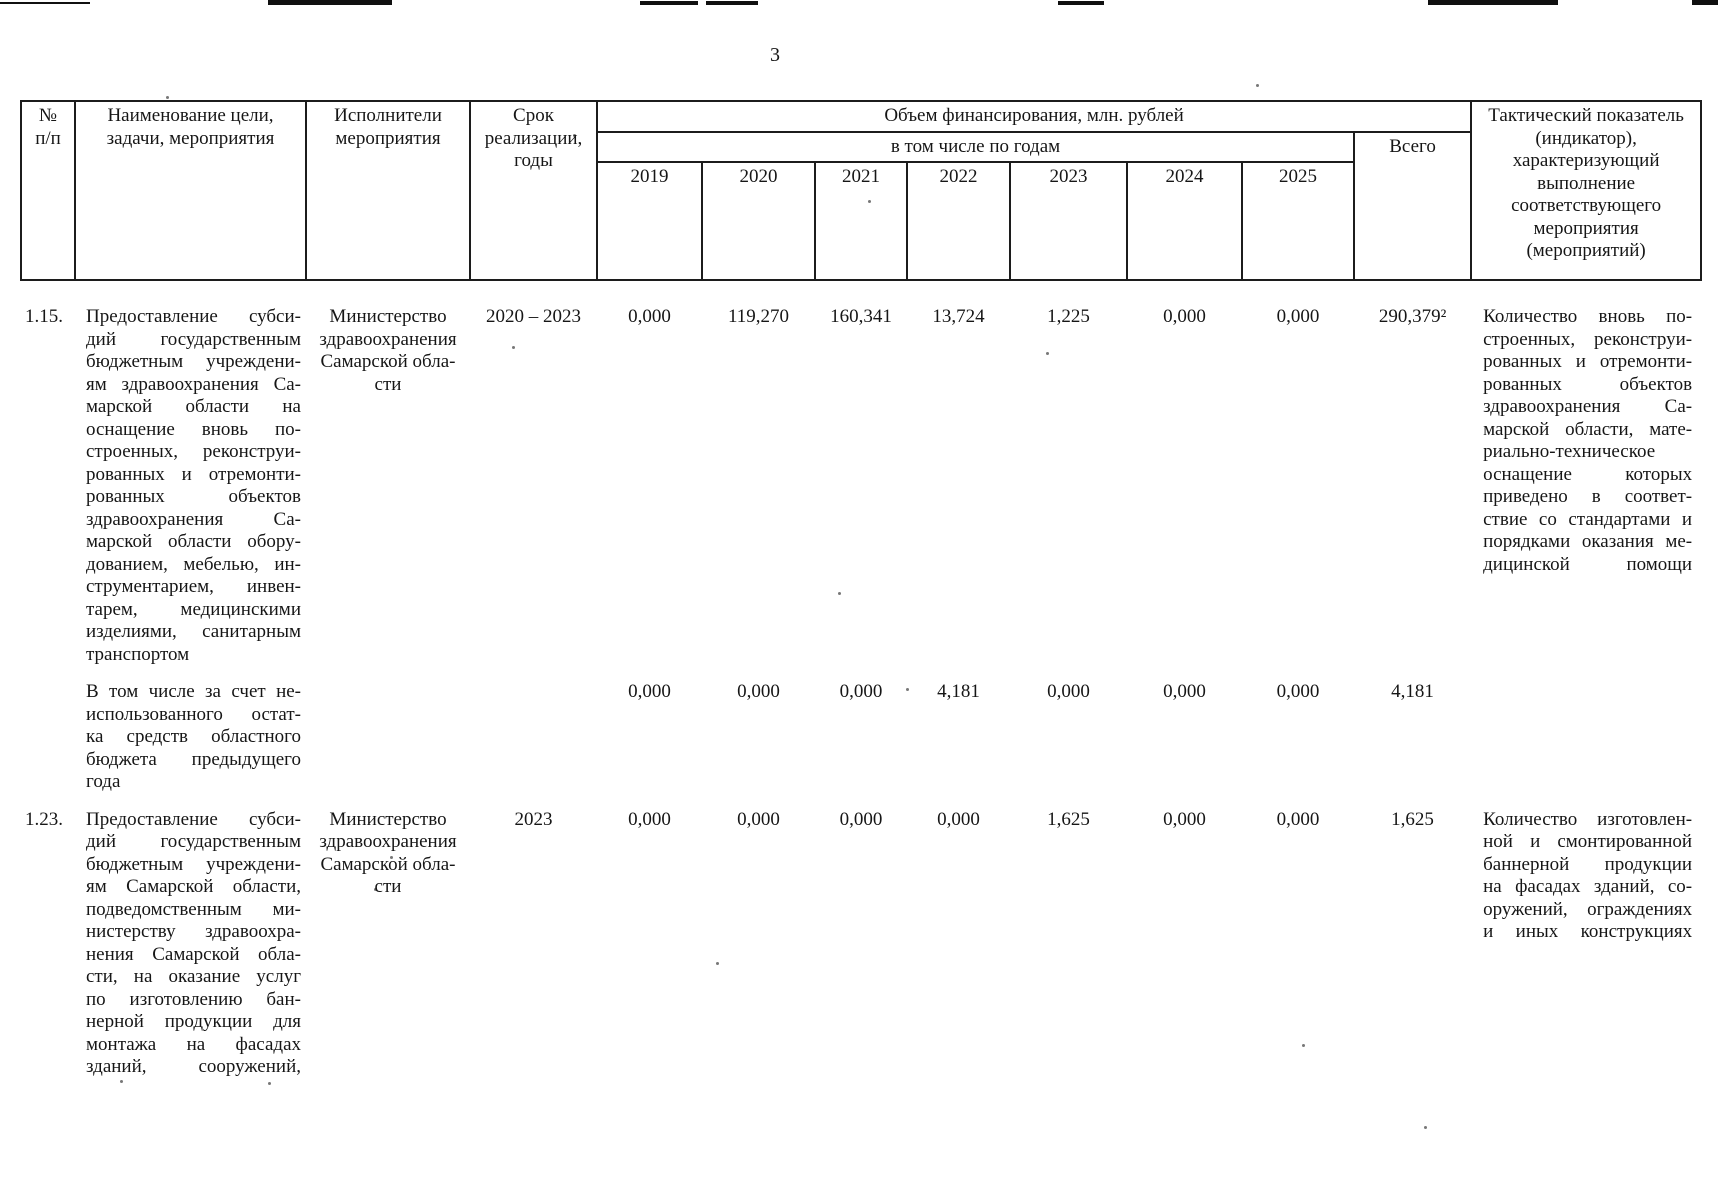 This screenshot has height=1200, width=1718. Describe the element at coordinates (533, 190) in the screenshot. I see `header-col-term: Срок реализации, годы` at that location.